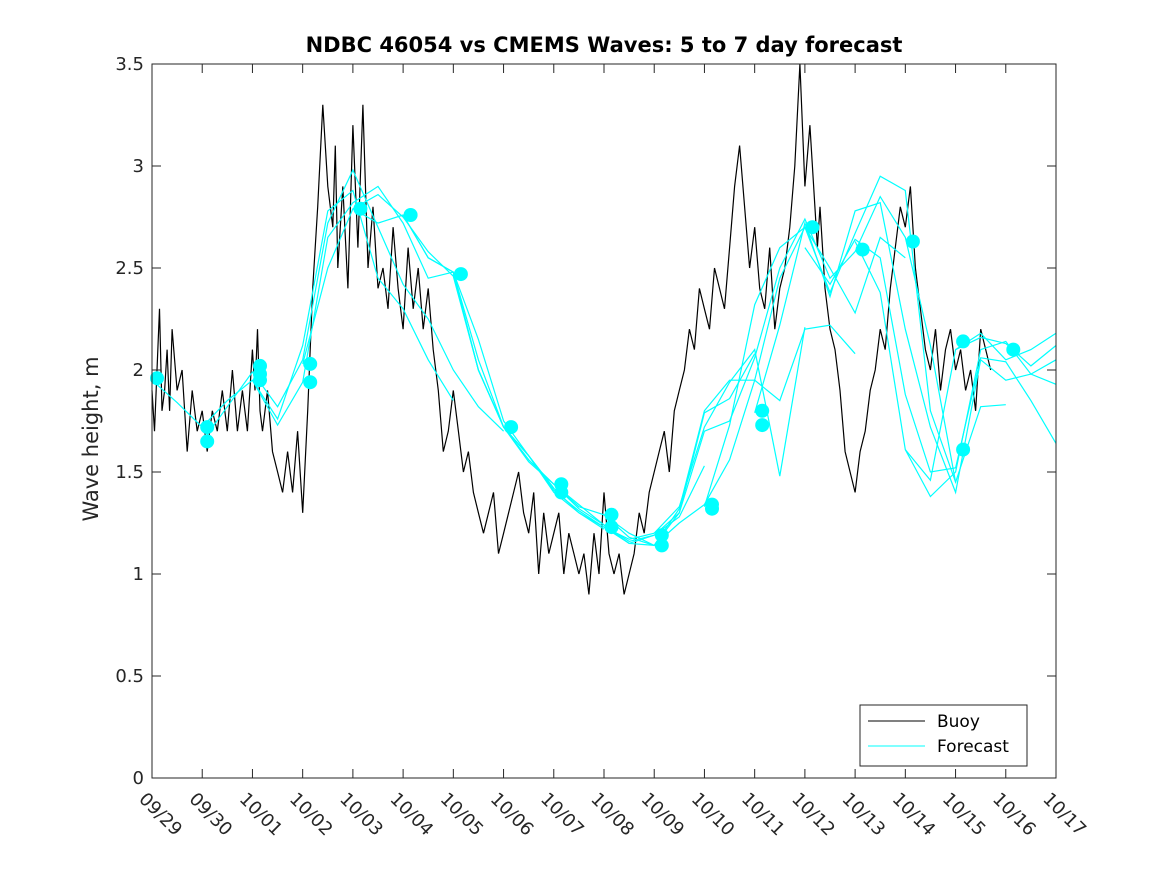  I want to click on y-tick-label: 3.5, so click(129, 64).